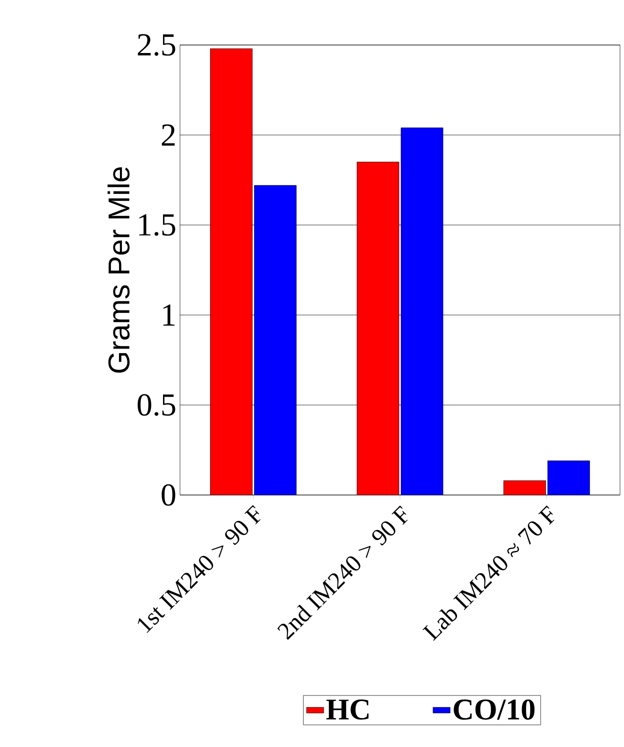 This screenshot has height=747, width=624. Describe the element at coordinates (168, 135) in the screenshot. I see `y-tick-label: 2` at that location.